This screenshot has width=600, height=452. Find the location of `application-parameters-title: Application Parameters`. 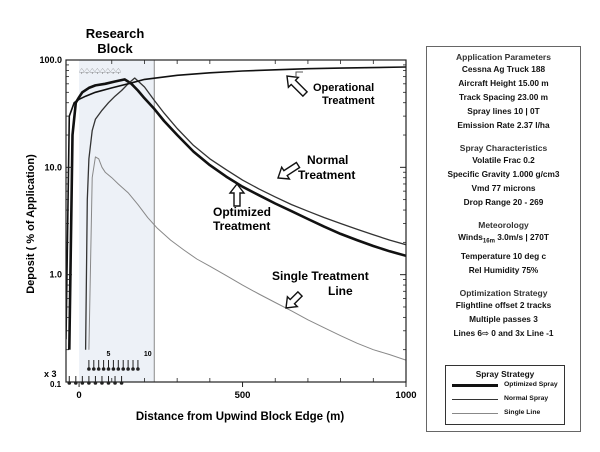

application-parameters-title: Application Parameters is located at coordinates (503, 57).